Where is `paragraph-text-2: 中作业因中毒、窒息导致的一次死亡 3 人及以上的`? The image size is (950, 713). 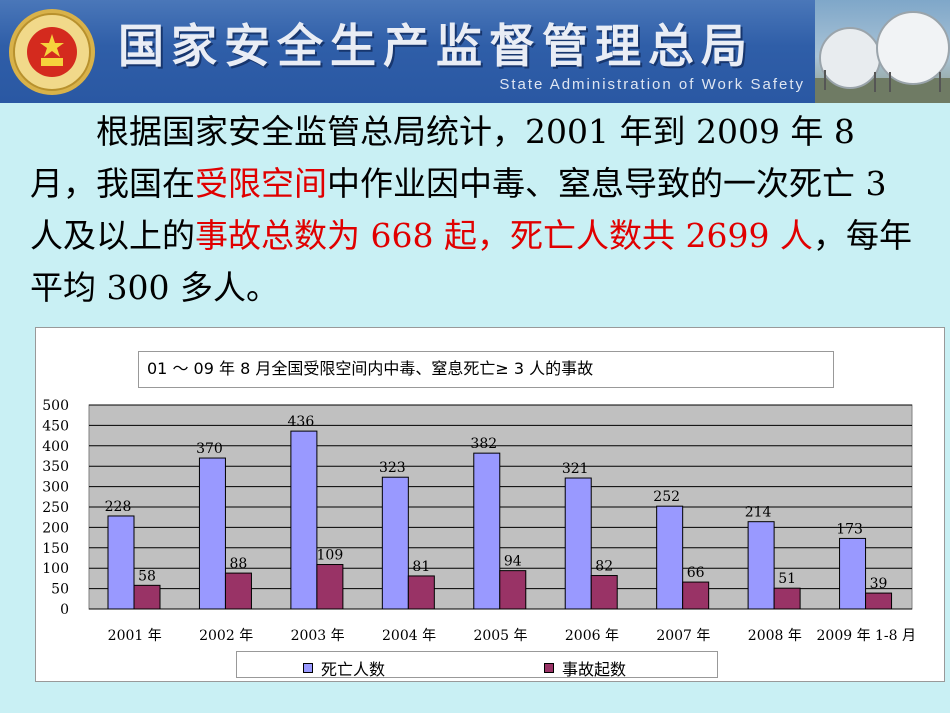 paragraph-text-2: 中作业因中毒、窒息导致的一次死亡 3 人及以上的 is located at coordinates (458, 209).